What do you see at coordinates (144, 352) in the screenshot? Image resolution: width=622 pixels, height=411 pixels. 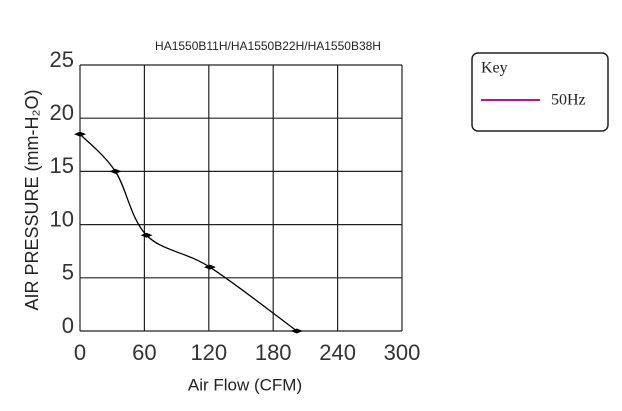 I see `x-tick-label: 60` at bounding box center [144, 352].